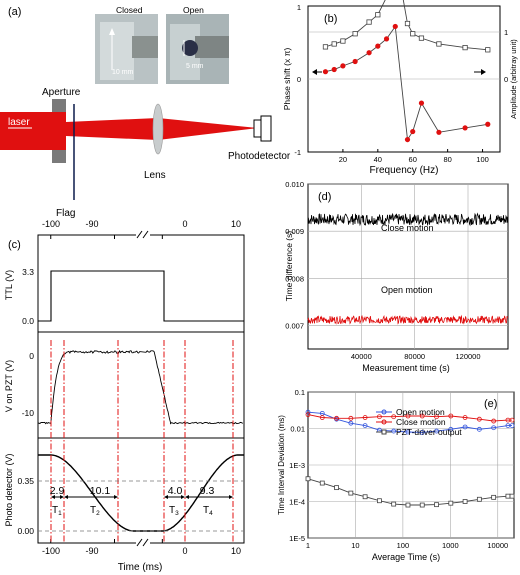  I want to click on interval-t1-label: T1, so click(57, 511).